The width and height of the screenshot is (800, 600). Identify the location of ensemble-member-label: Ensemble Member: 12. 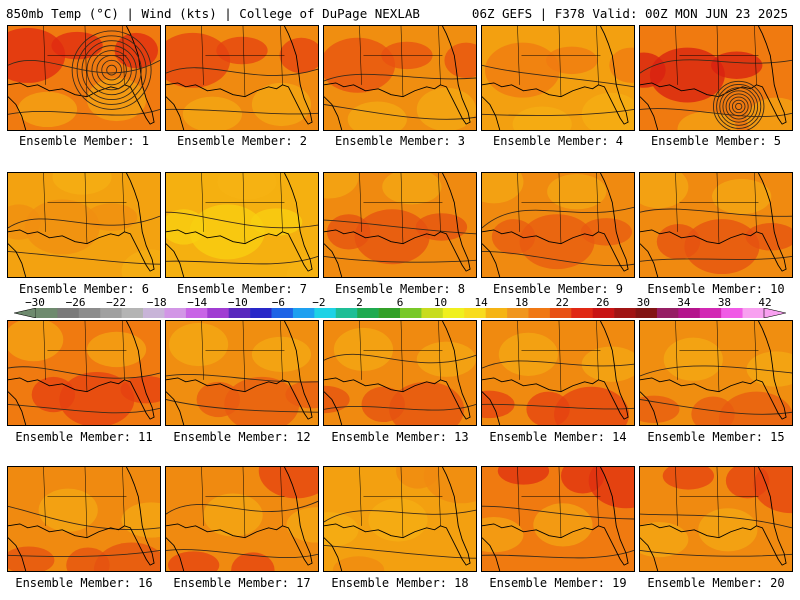
(242, 437).